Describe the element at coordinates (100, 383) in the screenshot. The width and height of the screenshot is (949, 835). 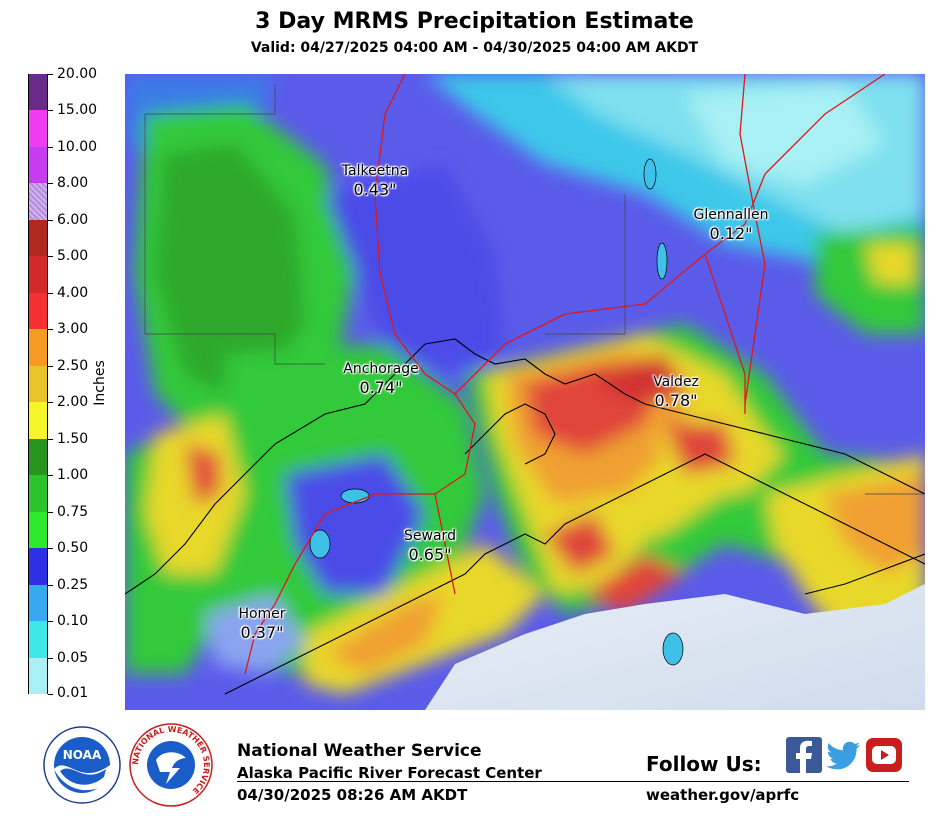
I see `legend-axis-label: Inches` at that location.